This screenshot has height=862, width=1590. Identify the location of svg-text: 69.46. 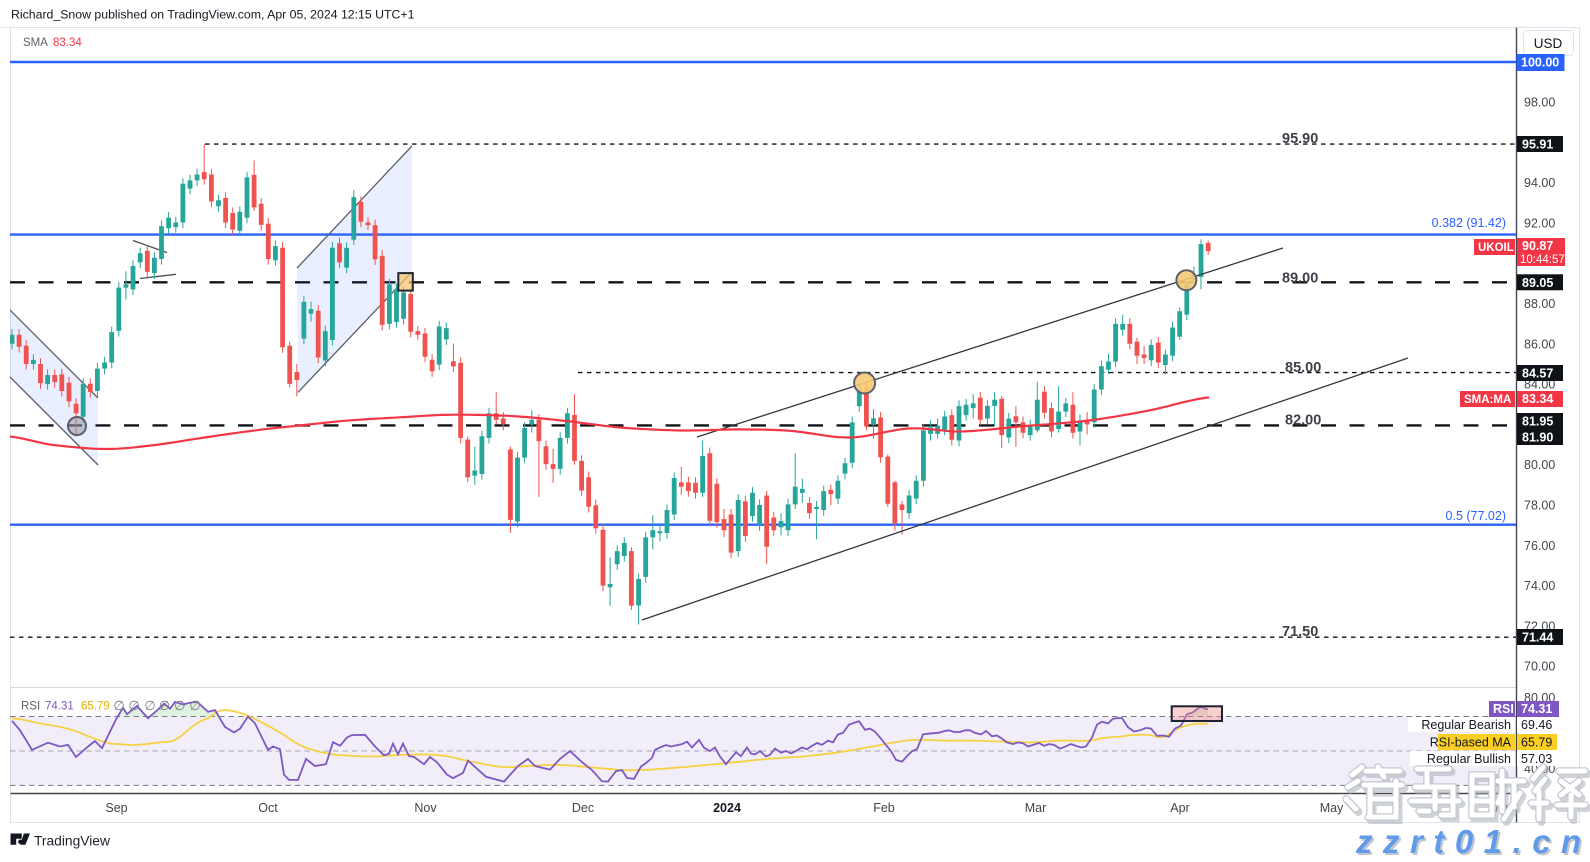
(1536, 725).